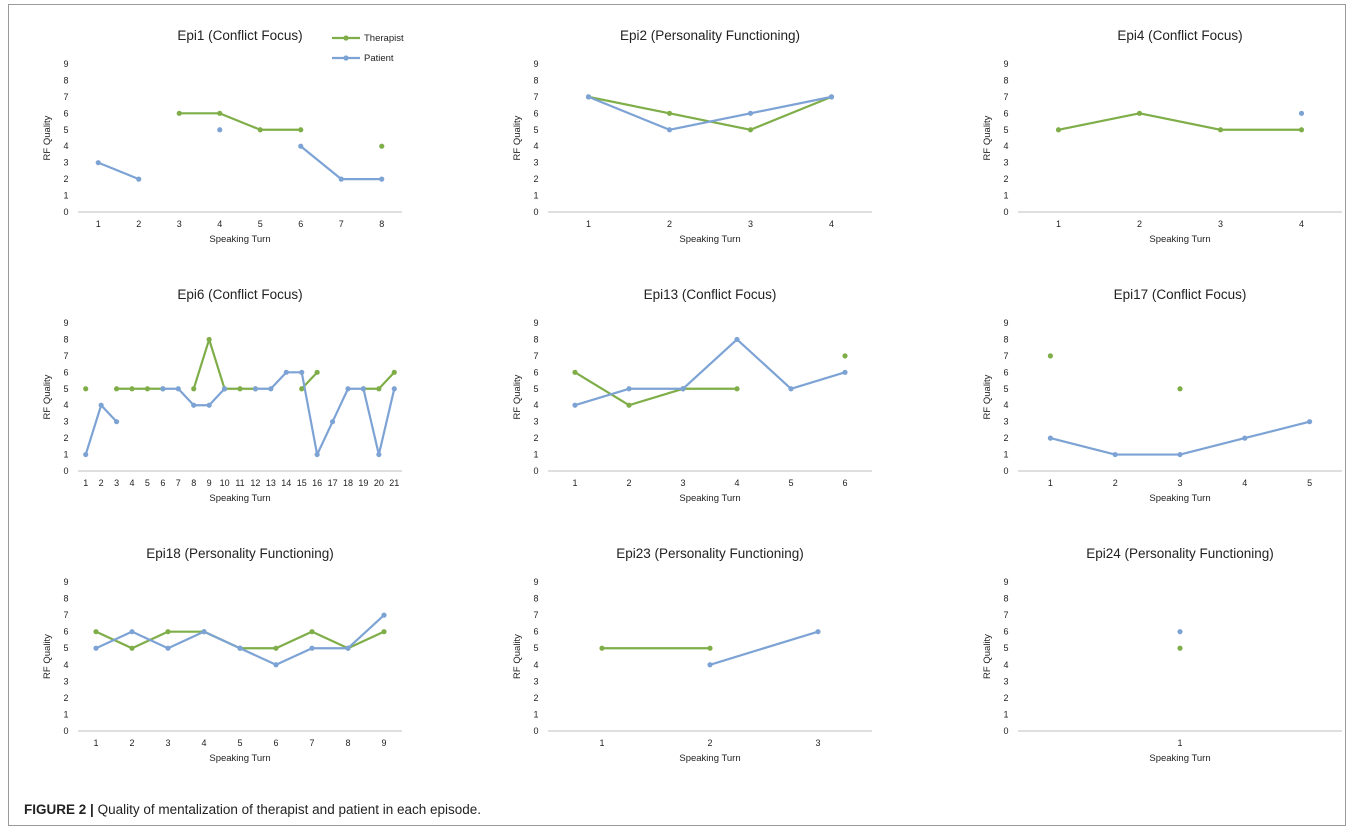  Describe the element at coordinates (844, 483) in the screenshot. I see `x-tick-label: 6` at that location.